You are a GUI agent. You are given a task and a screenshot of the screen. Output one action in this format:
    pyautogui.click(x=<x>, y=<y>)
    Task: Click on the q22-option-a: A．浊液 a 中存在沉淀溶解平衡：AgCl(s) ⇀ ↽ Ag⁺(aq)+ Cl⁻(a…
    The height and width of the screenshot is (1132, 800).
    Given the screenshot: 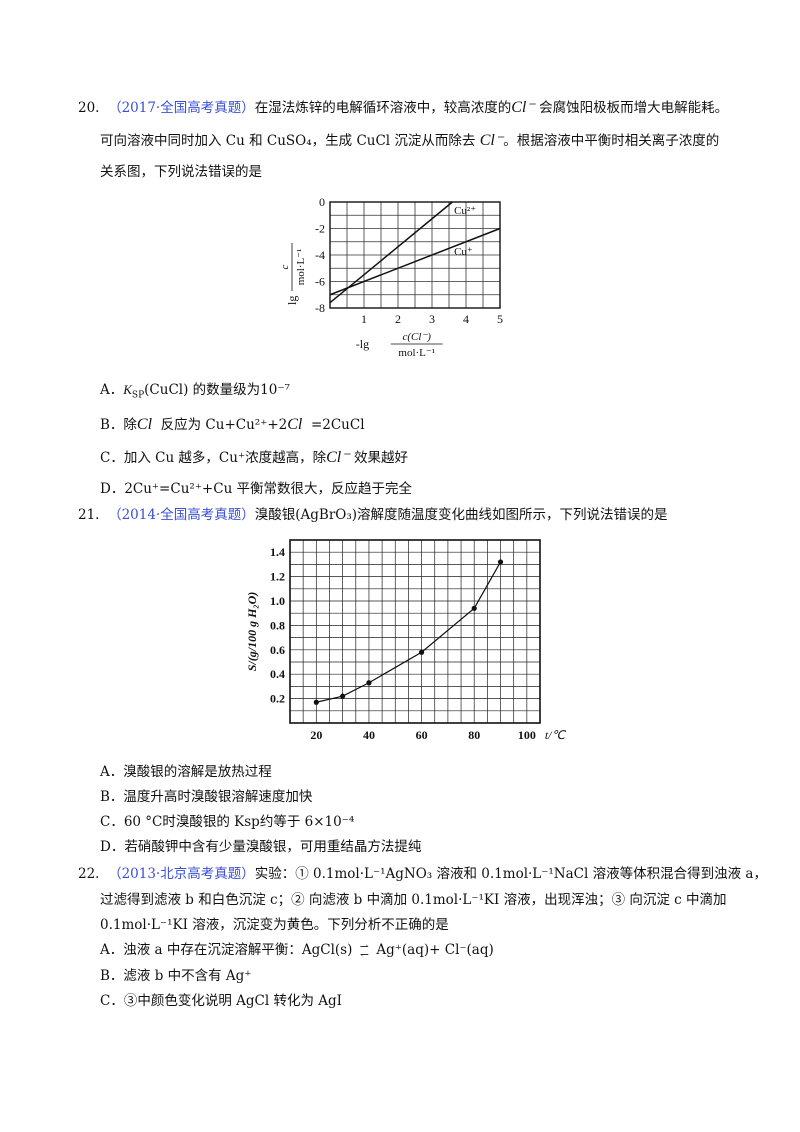 What is the action you would take?
    pyautogui.click(x=297, y=950)
    